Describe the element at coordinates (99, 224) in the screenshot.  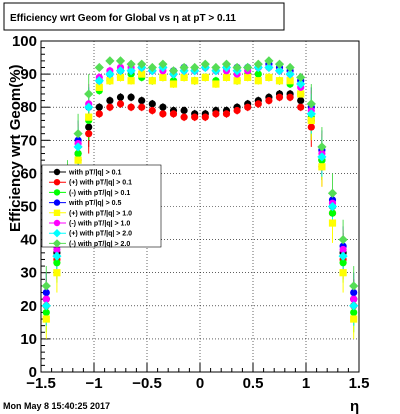
I see `legend-label: (-) with pT/|q| > 1.0` at that location.